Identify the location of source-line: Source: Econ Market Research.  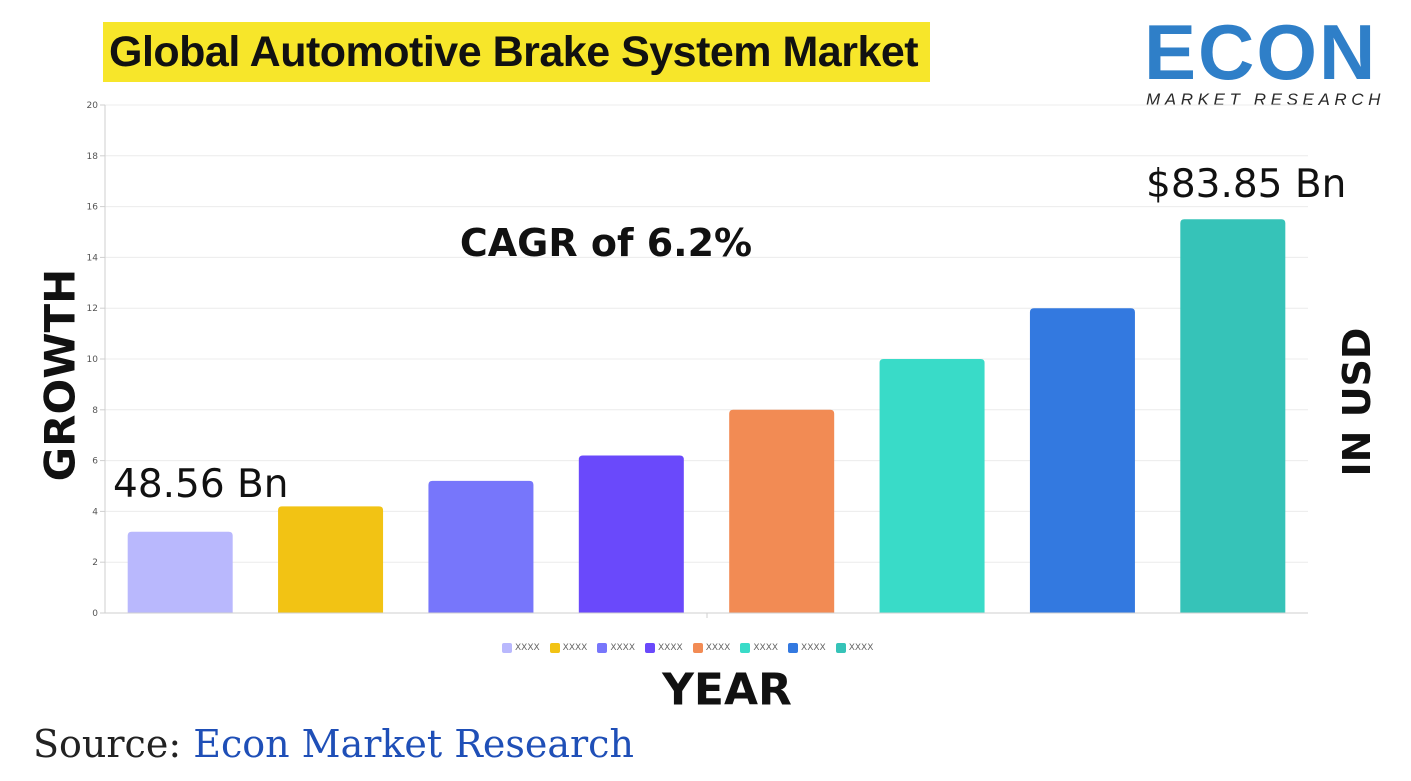
(333, 744).